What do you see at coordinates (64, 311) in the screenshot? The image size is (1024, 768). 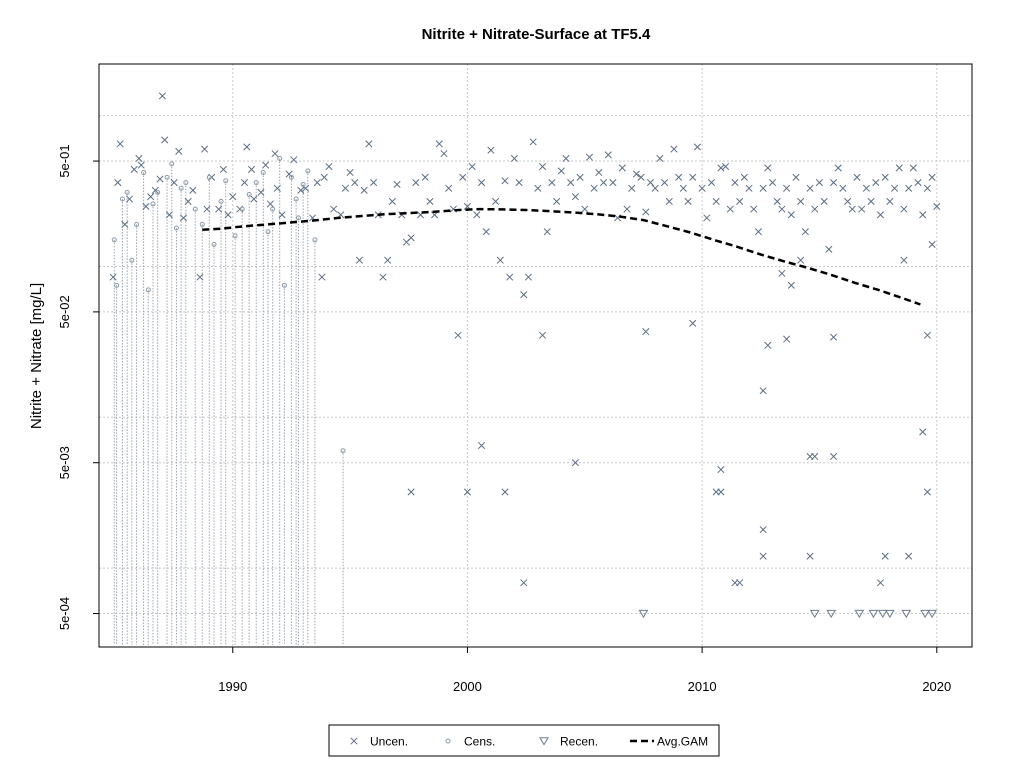 I see `y-tick-label: 5e-02` at bounding box center [64, 311].